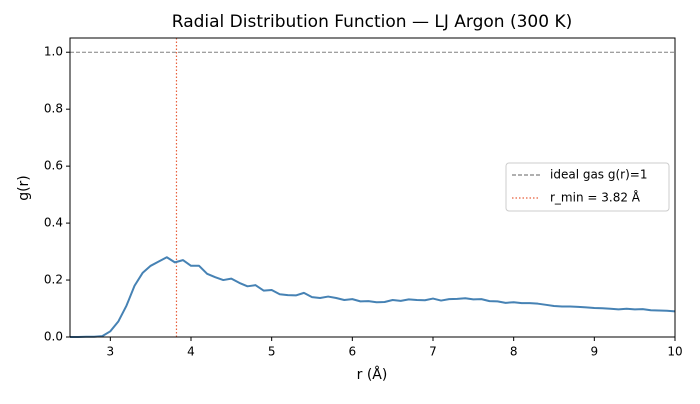 The image size is (700, 404). I want to click on x-tick-label: 4, so click(191, 352).